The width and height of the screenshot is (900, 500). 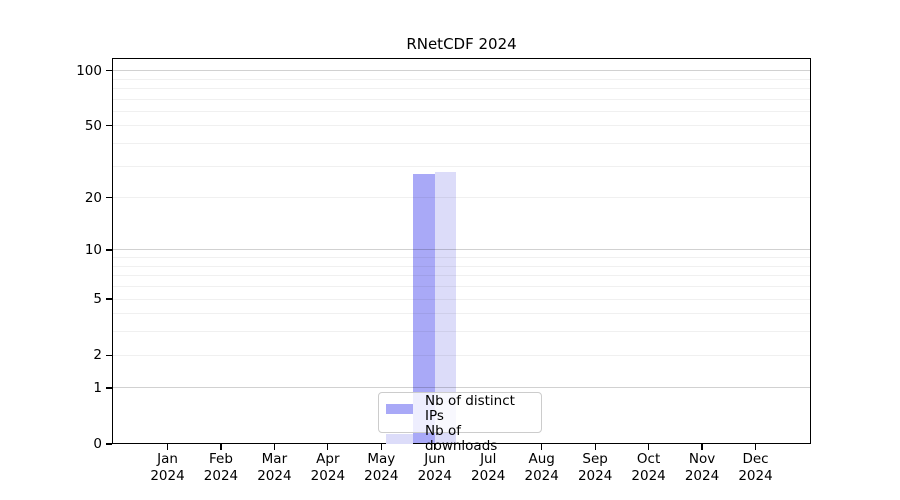 What do you see at coordinates (470, 408) in the screenshot?
I see `legend-label-distinct-ips: Nb of distinct IPs` at bounding box center [470, 408].